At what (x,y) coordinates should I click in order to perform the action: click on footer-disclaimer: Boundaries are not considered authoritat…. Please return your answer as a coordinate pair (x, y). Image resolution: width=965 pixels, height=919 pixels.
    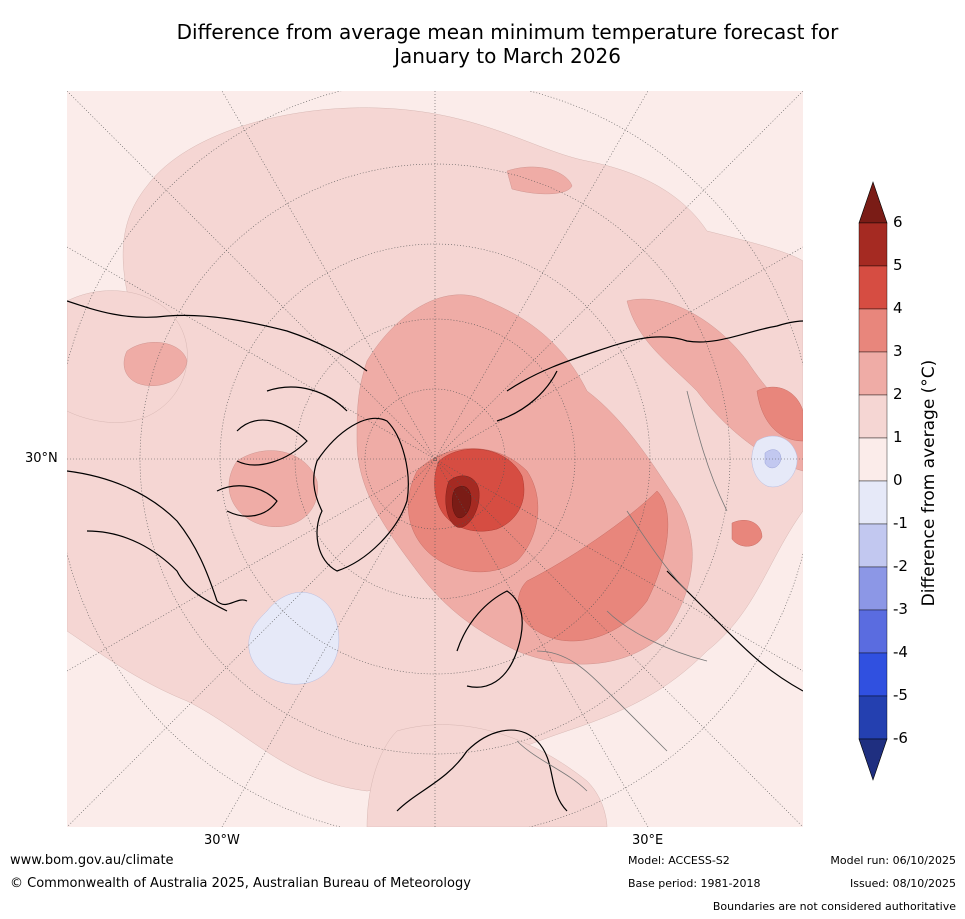
    Looking at the image, I should click on (834, 906).